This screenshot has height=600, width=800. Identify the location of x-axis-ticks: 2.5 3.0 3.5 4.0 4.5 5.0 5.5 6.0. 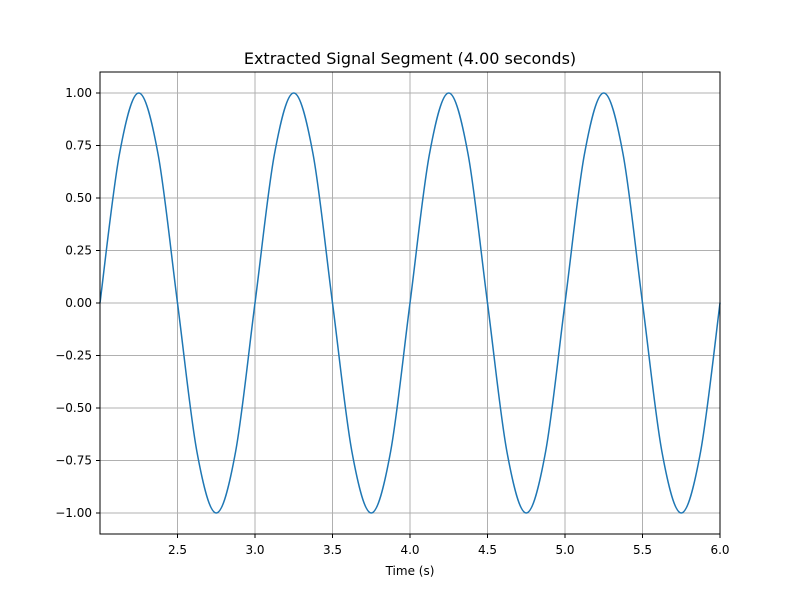
(449, 545).